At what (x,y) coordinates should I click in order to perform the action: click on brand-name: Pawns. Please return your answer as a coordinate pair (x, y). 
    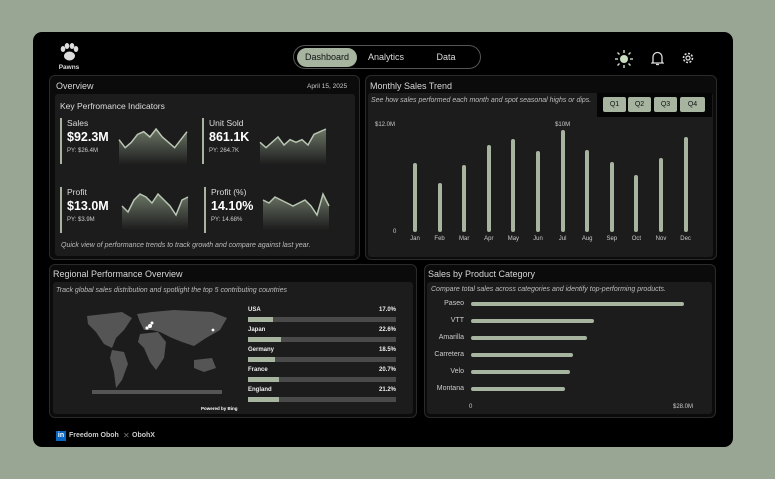
    Looking at the image, I should click on (69, 67).